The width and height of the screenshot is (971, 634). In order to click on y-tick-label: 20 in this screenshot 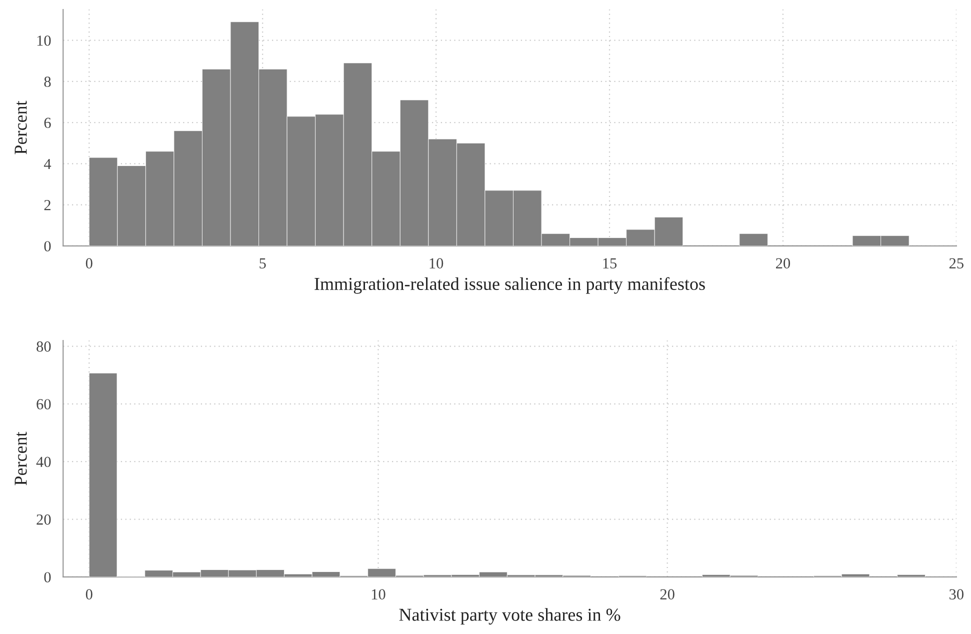, I will do `click(43, 519)`.